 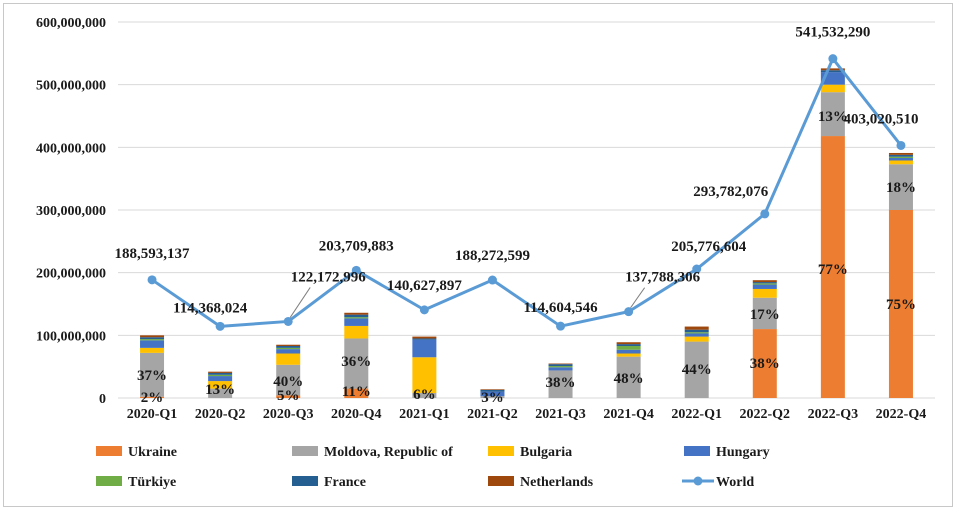 I want to click on world-value-label: 188,593,137, so click(x=153, y=254).